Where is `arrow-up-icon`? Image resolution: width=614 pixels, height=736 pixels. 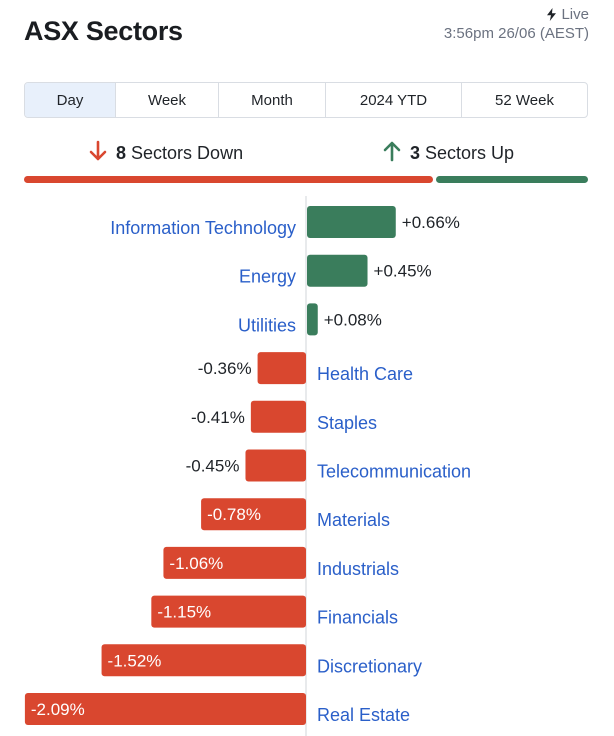
arrow-up-icon is located at coordinates (392, 153).